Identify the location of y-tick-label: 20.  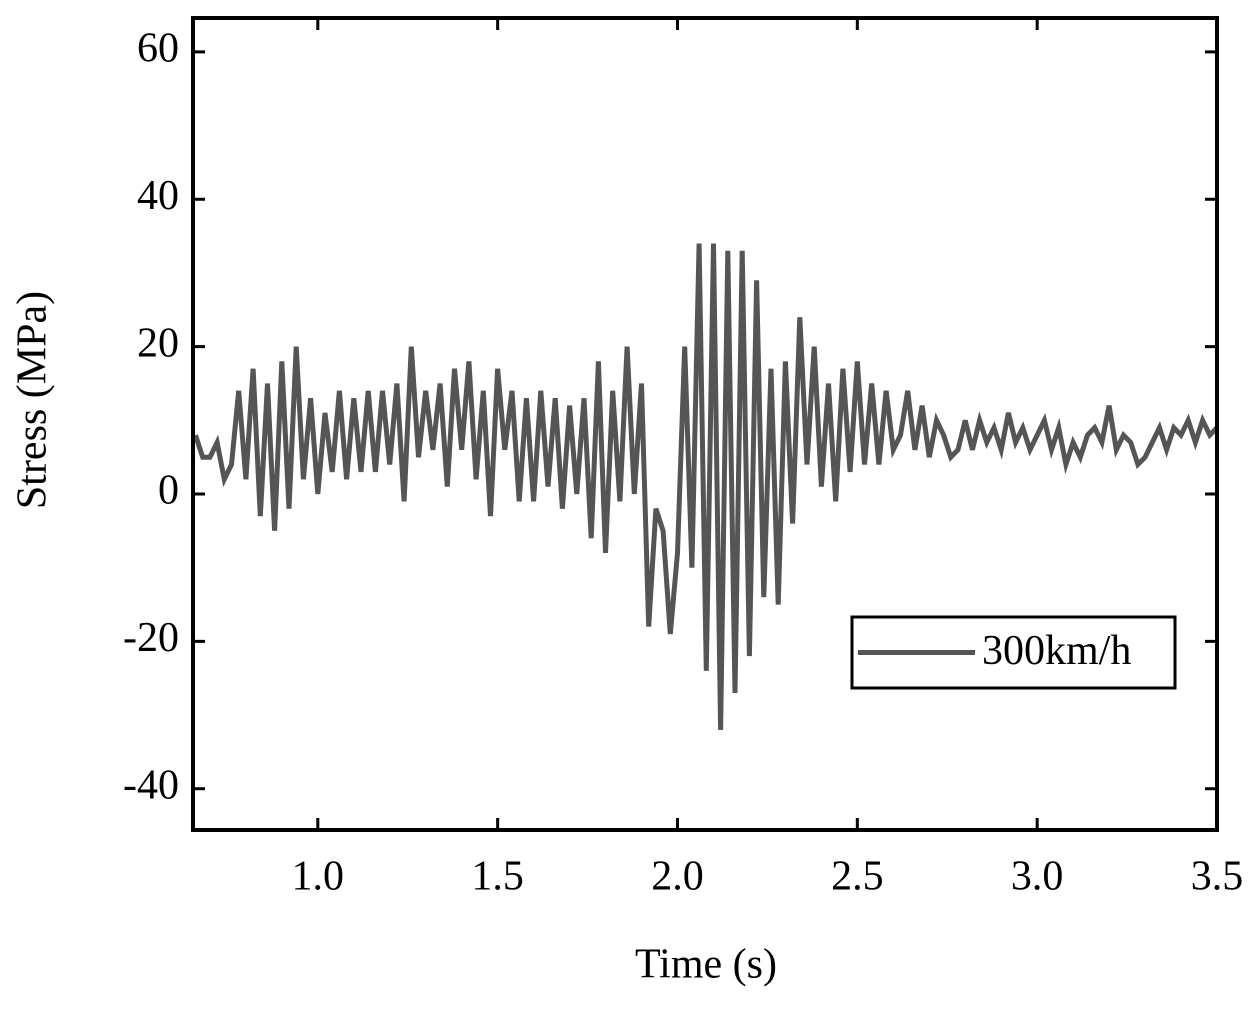
(158, 343).